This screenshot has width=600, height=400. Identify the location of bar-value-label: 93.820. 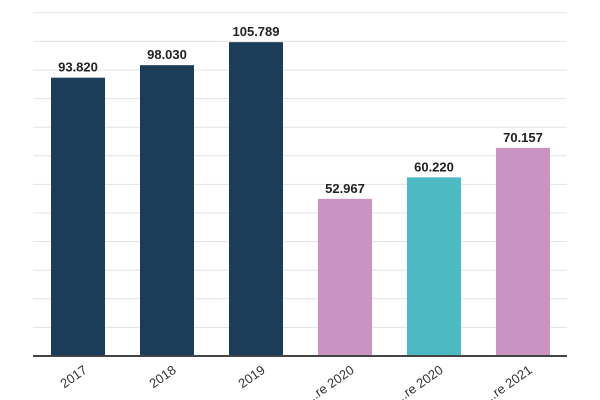
(78, 67).